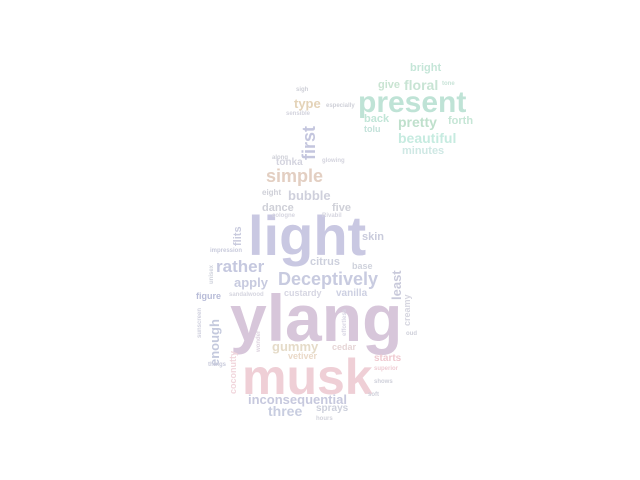  Describe the element at coordinates (372, 129) in the screenshot. I see `word-tolu: tolu` at that location.